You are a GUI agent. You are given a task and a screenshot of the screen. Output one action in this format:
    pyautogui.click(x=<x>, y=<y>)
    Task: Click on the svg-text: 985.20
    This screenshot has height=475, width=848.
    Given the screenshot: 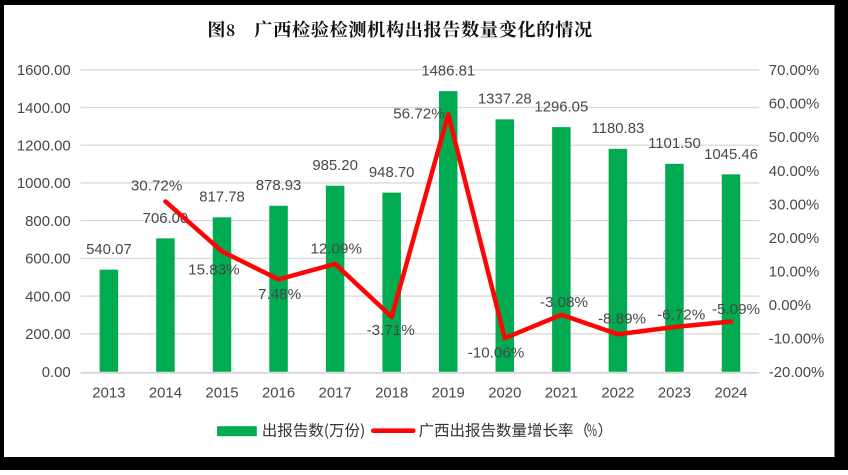 What is the action you would take?
    pyautogui.click(x=335, y=166)
    